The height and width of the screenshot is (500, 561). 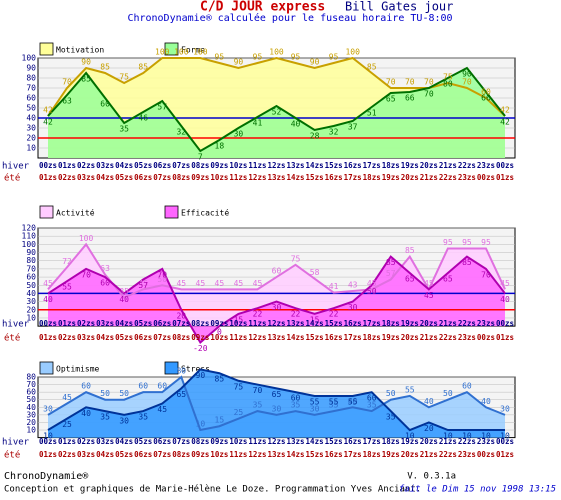 What do you see at coordinates (353, 441) in the screenshot?
I see `x-tick-label: 16zs` at bounding box center [353, 441].